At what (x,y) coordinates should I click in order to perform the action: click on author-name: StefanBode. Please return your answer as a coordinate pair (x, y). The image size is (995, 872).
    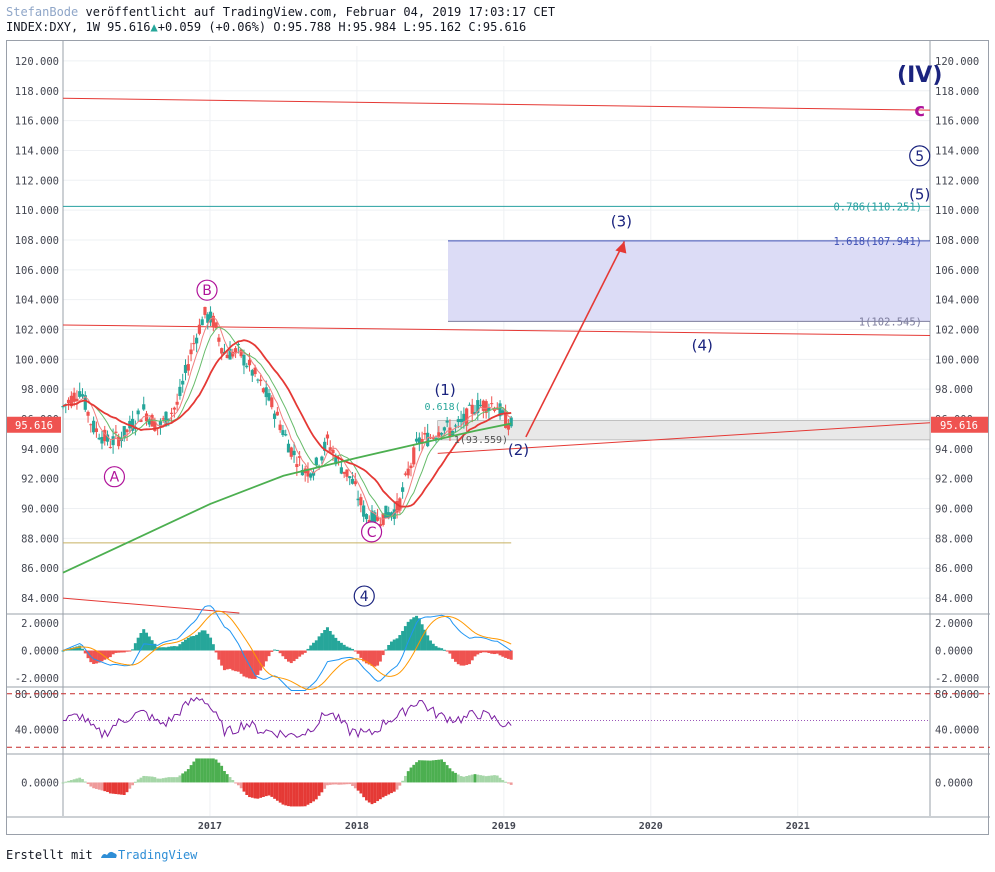
    Looking at the image, I should click on (42, 12).